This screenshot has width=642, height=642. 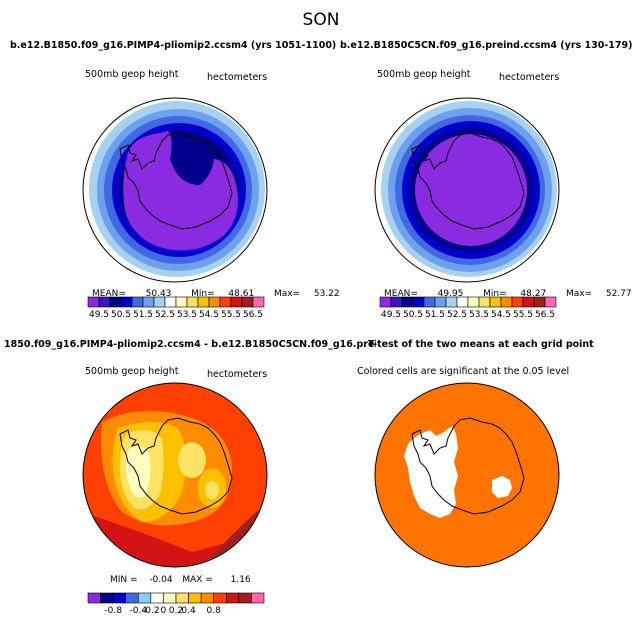 What do you see at coordinates (192, 460) in the screenshot?
I see `bl-field-blob-pale` at bounding box center [192, 460].